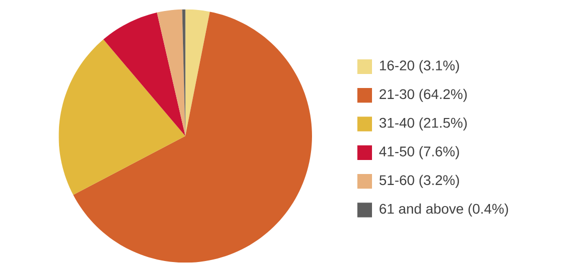 The height and width of the screenshot is (280, 578). I want to click on legend-label: 16-20 (3.1%), so click(419, 67).